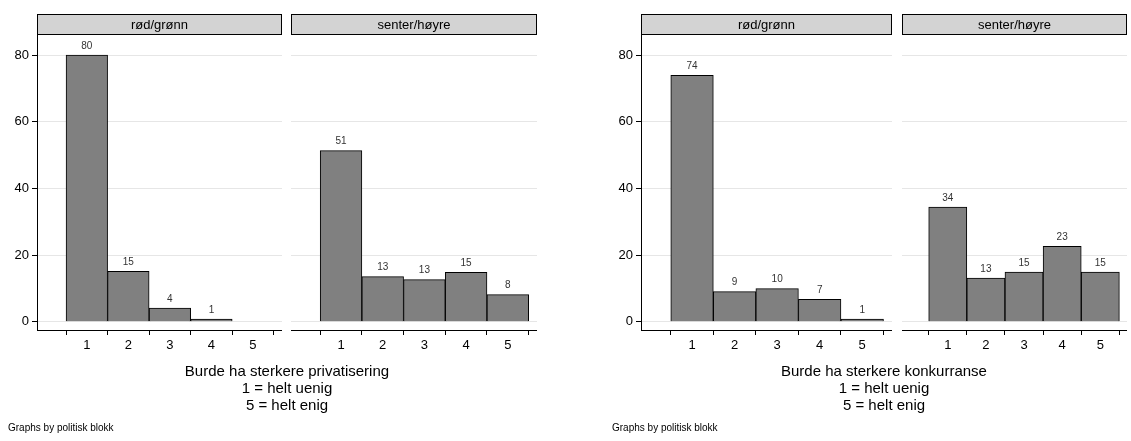 This screenshot has height=441, width=1131. What do you see at coordinates (341, 141) in the screenshot?
I see `data-label: 51` at bounding box center [341, 141].